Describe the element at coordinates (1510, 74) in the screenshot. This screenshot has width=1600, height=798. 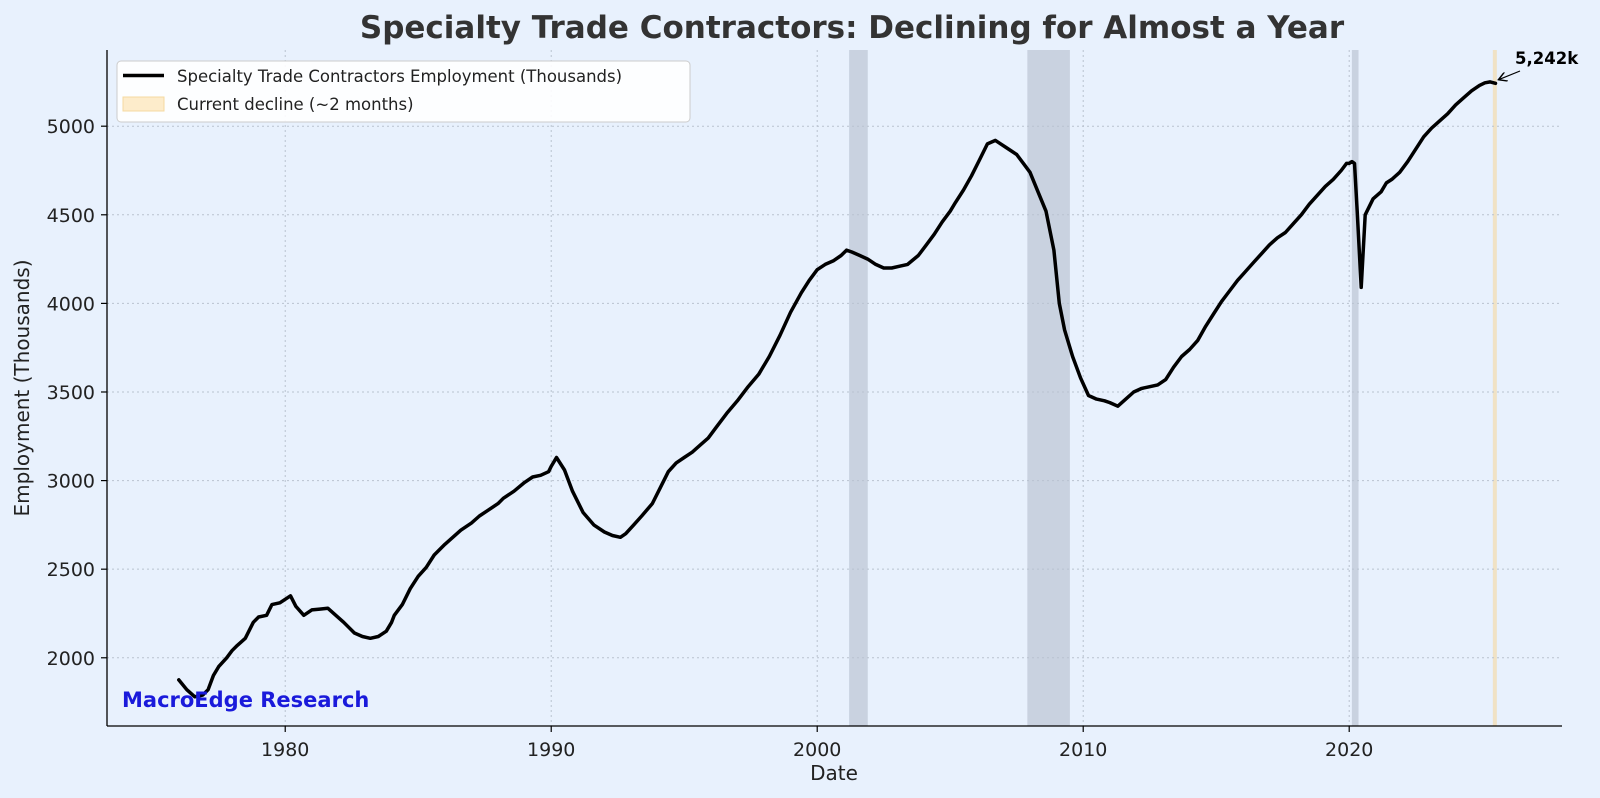
I see `annotation-arrow` at that location.